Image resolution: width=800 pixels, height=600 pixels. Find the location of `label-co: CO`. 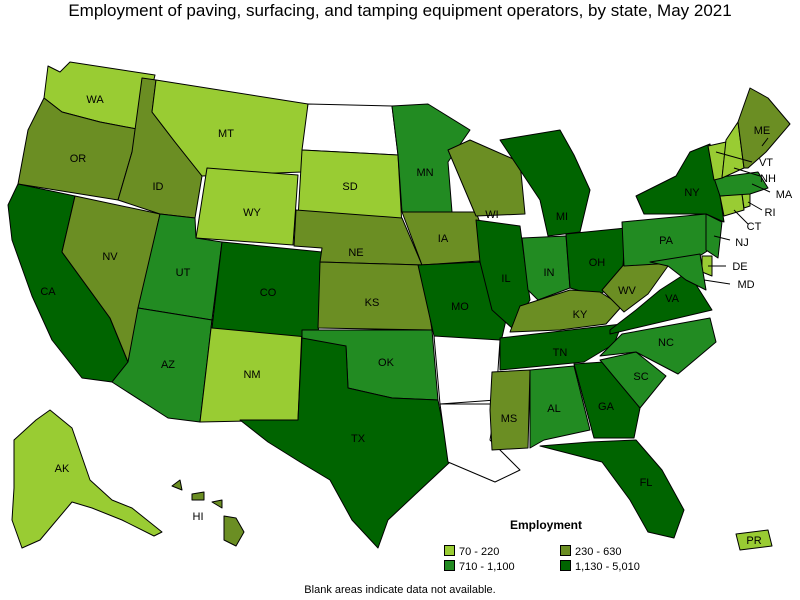

label-co: CO is located at coordinates (268, 293).